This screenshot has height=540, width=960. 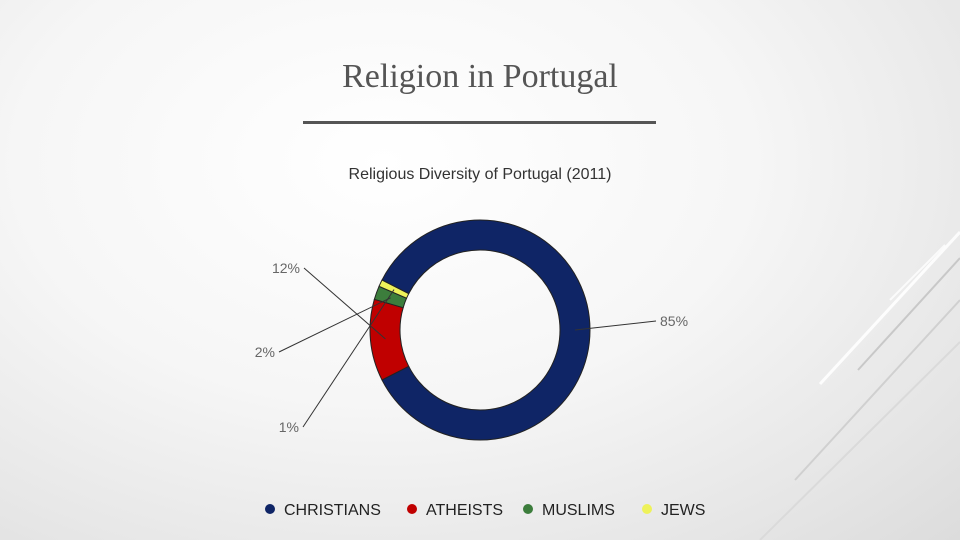 What do you see at coordinates (464, 510) in the screenshot?
I see `legend-label-atheists: ATHEISTS` at bounding box center [464, 510].